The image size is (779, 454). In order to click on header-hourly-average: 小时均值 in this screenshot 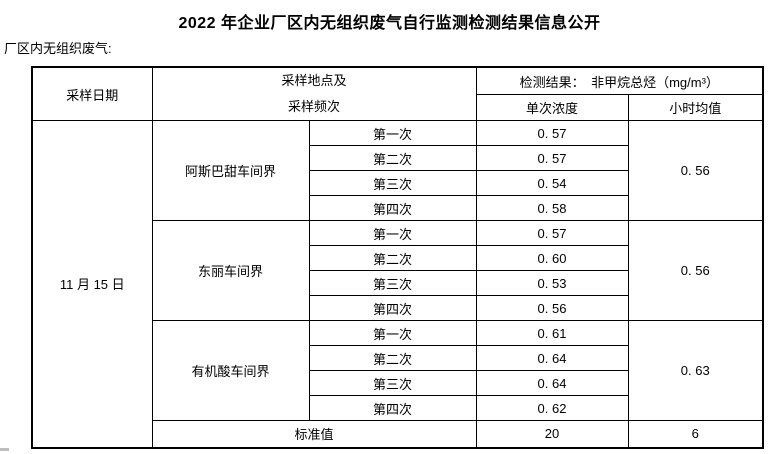, I will do `click(695, 107)`.